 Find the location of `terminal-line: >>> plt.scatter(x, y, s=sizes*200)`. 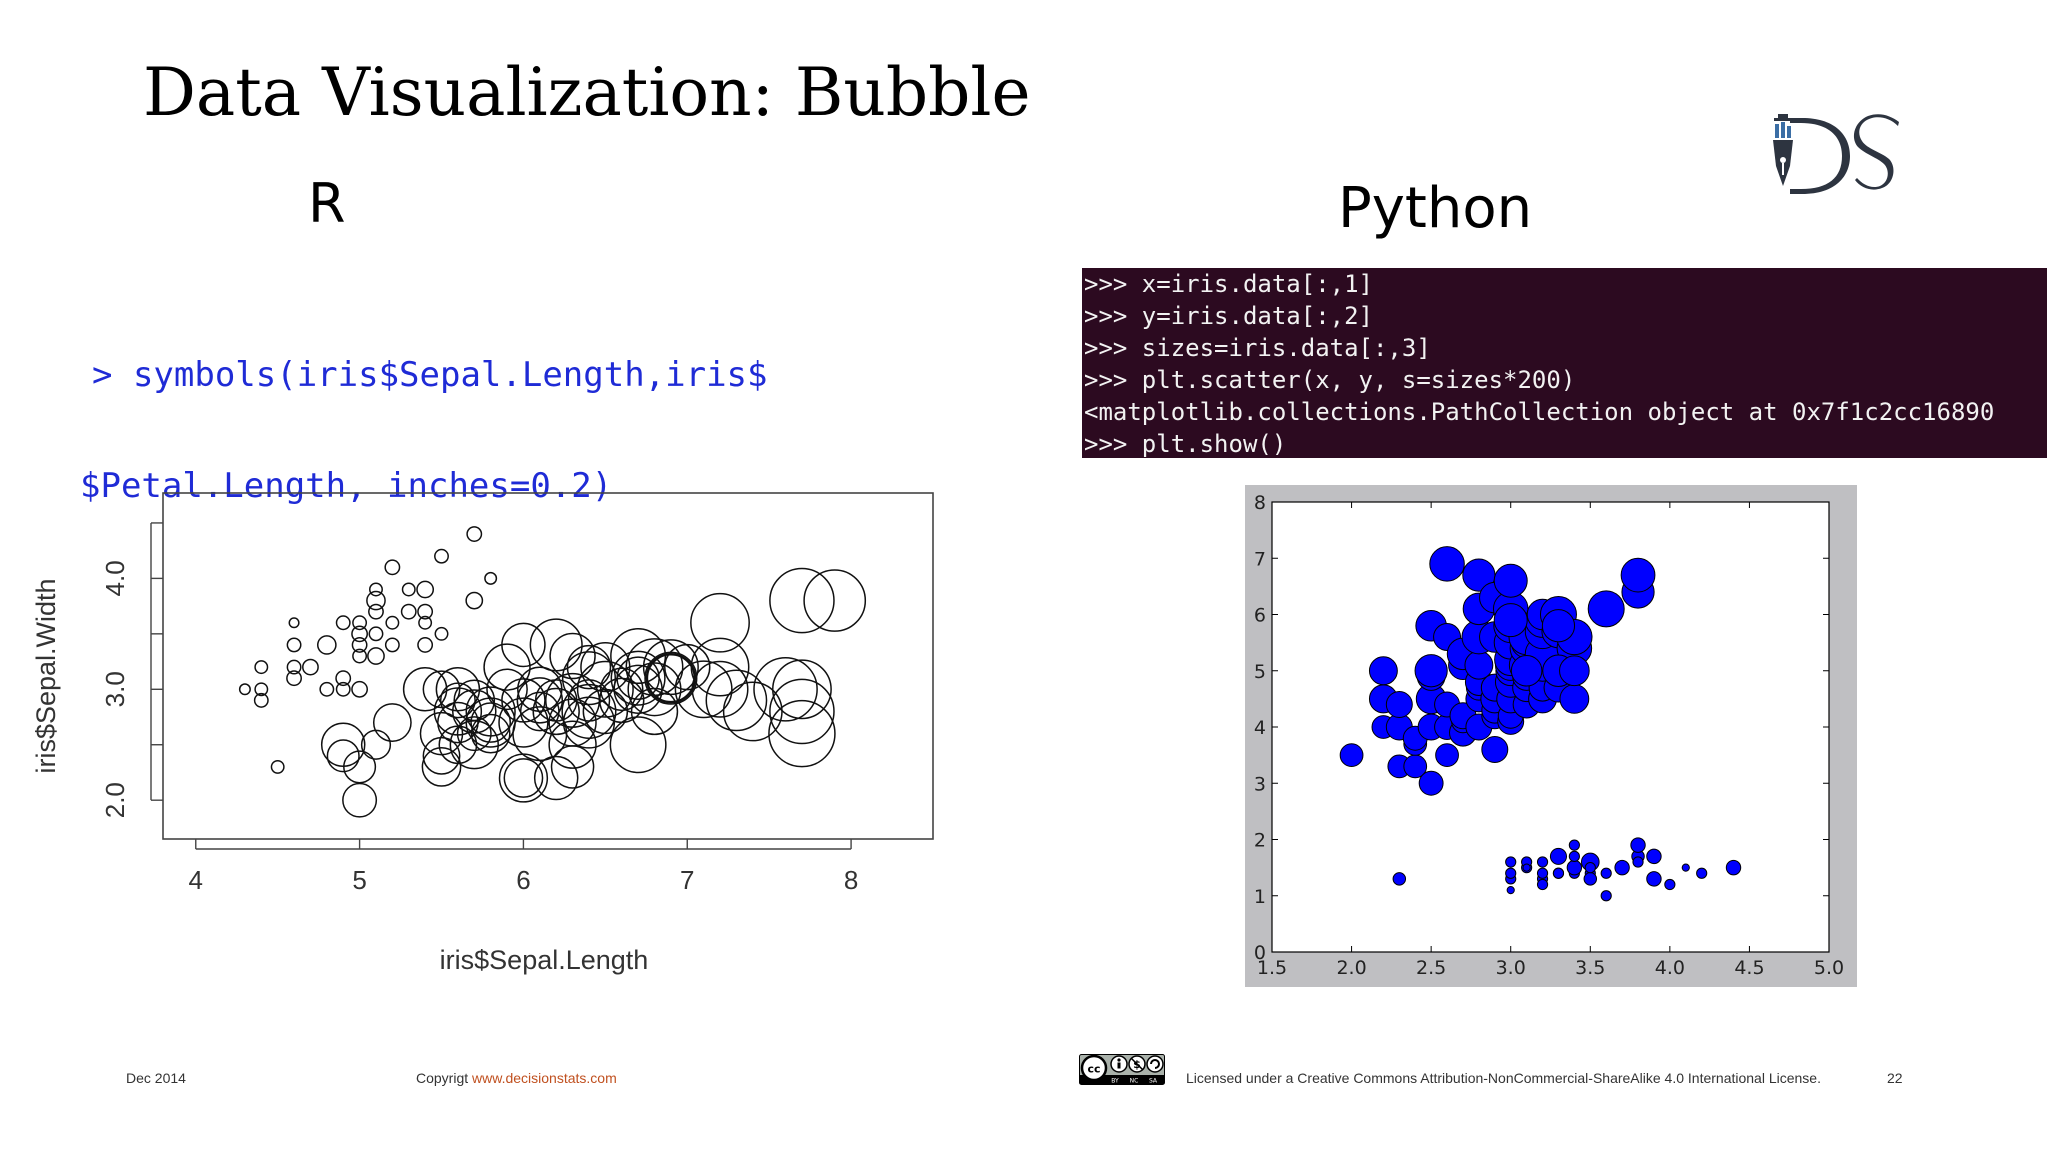

terminal-line: >>> plt.scatter(x, y, s=sizes*200) is located at coordinates (1330, 380).